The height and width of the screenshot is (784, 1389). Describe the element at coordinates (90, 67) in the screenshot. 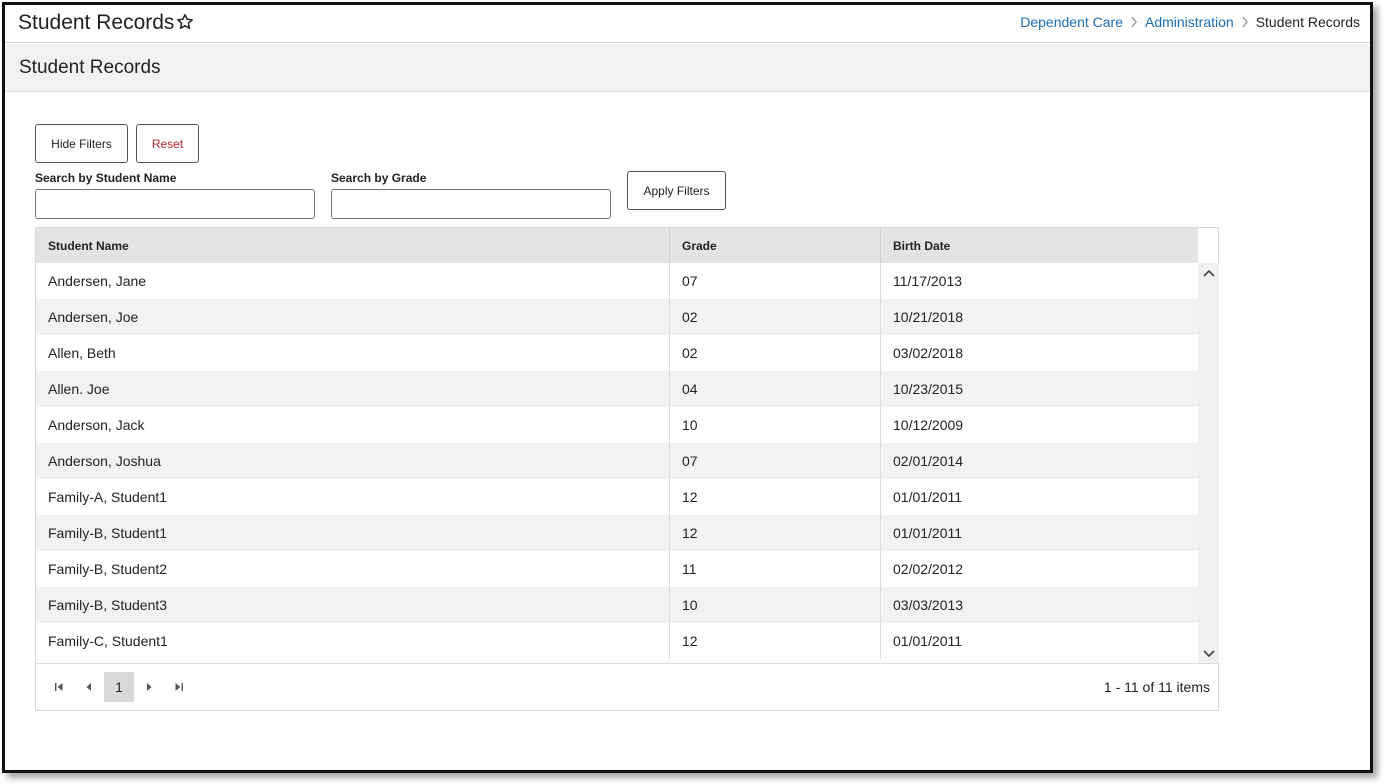

I see `page-title: Student Records` at that location.